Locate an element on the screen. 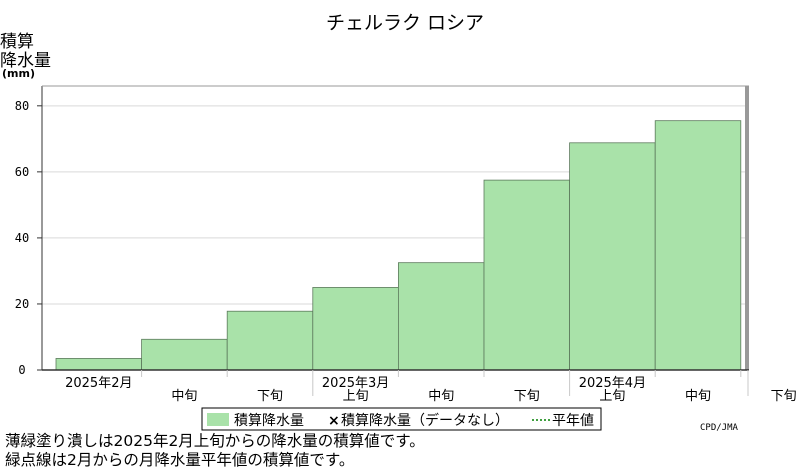  y-axis-label-line-1: 積算 is located at coordinates (17, 42).